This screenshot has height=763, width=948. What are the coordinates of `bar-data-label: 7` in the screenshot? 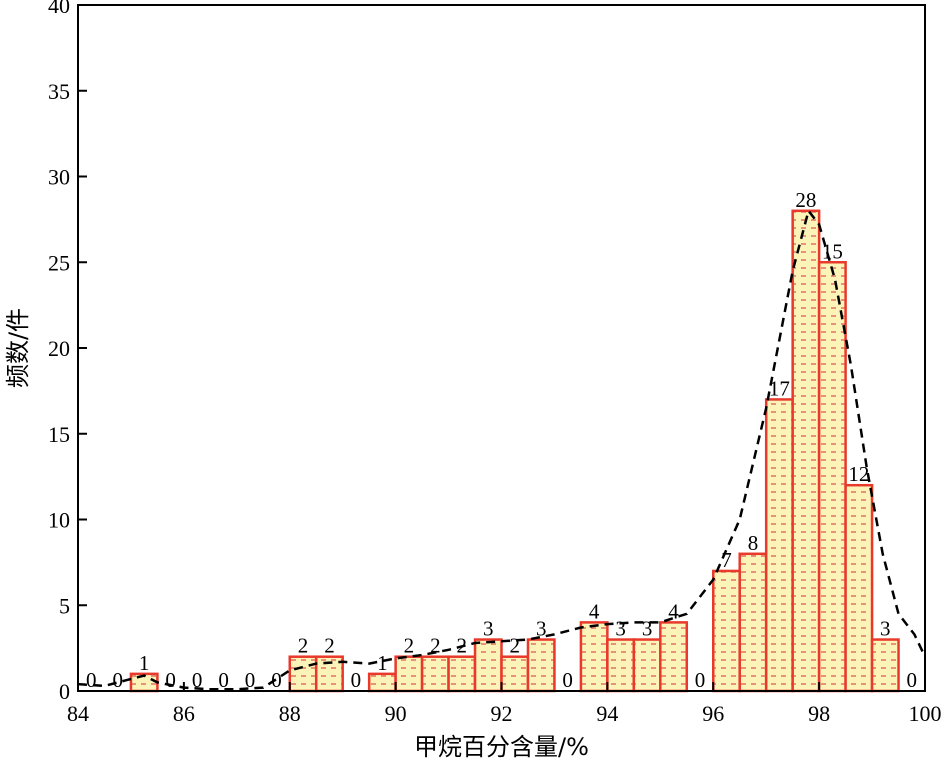 It's located at (726, 560).